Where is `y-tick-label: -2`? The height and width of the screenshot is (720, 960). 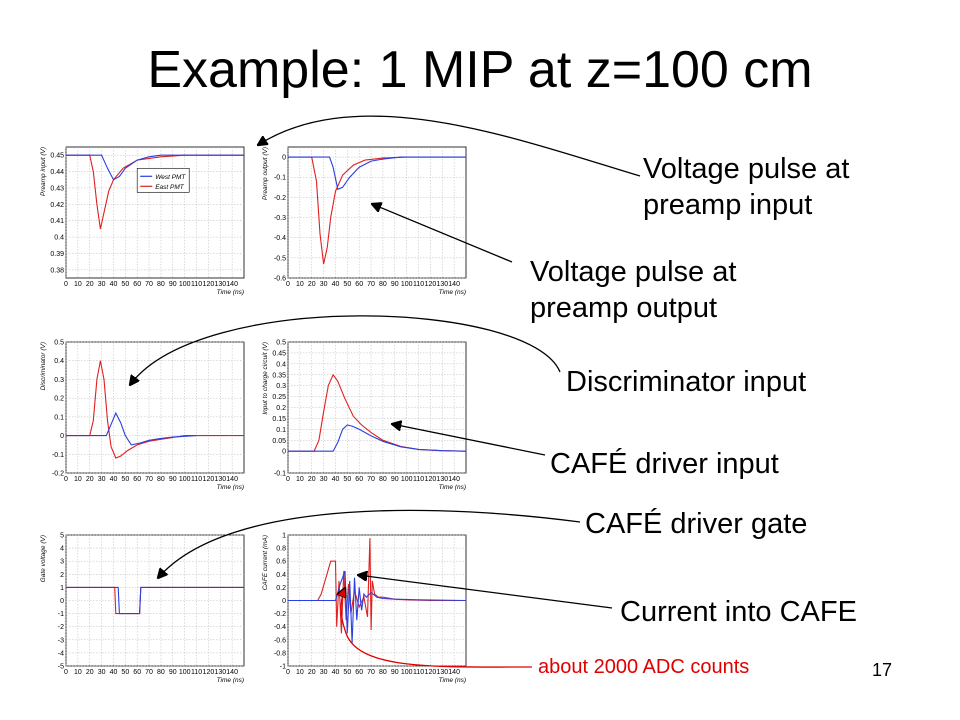 y-tick-label: -2 is located at coordinates (61, 627).